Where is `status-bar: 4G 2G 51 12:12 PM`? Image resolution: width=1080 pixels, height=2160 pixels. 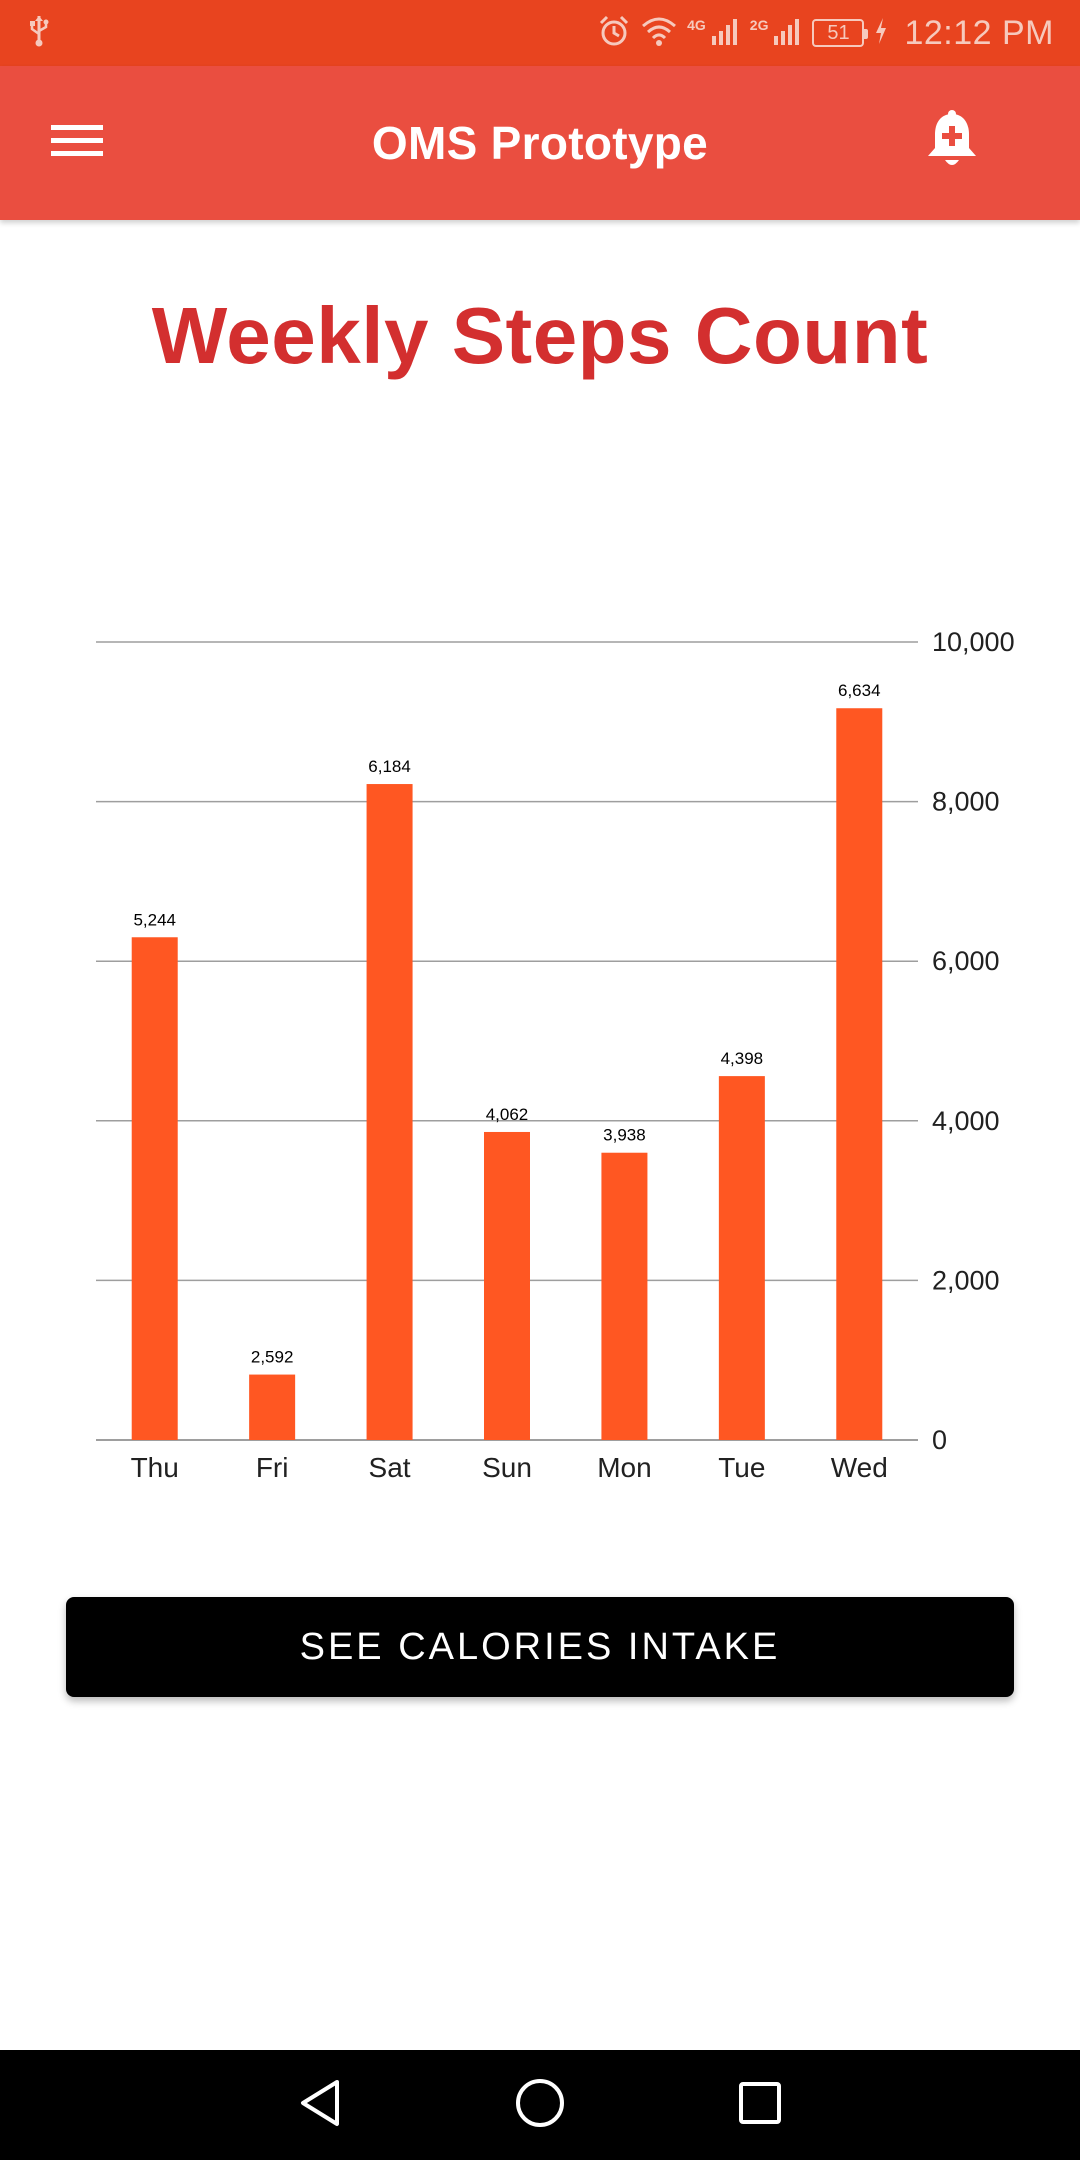 status-bar: 4G 2G 51 12:12 PM is located at coordinates (540, 33).